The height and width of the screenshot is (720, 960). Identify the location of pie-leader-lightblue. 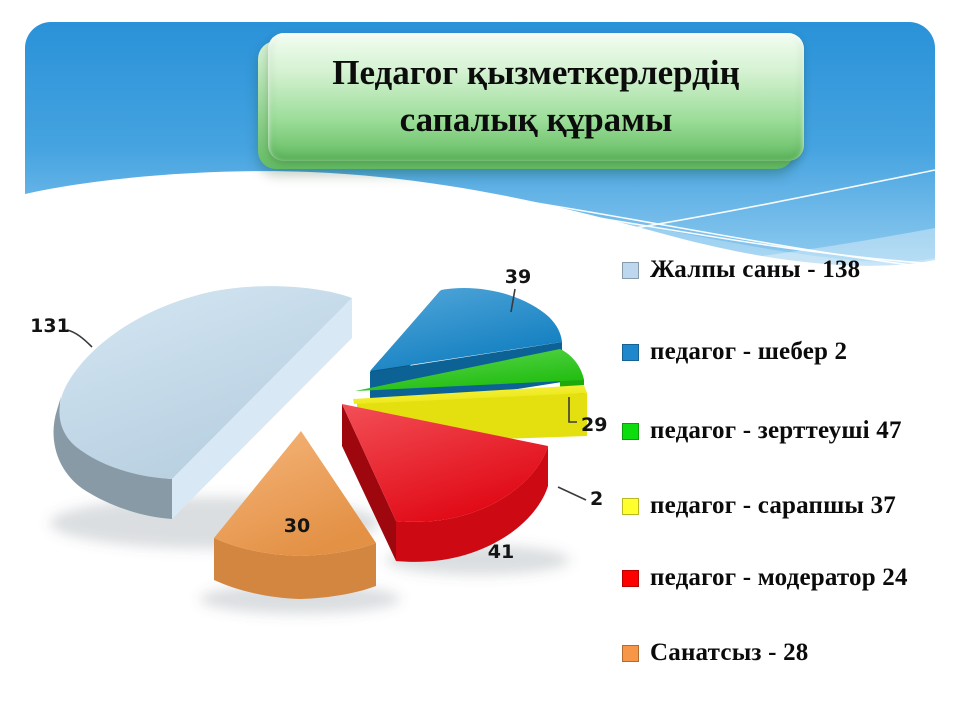
(79, 338).